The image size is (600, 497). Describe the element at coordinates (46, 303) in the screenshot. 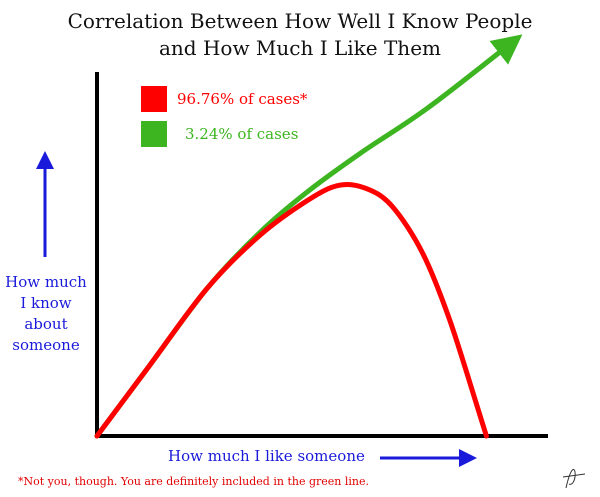

I see `y-axis-label-line: I know` at that location.